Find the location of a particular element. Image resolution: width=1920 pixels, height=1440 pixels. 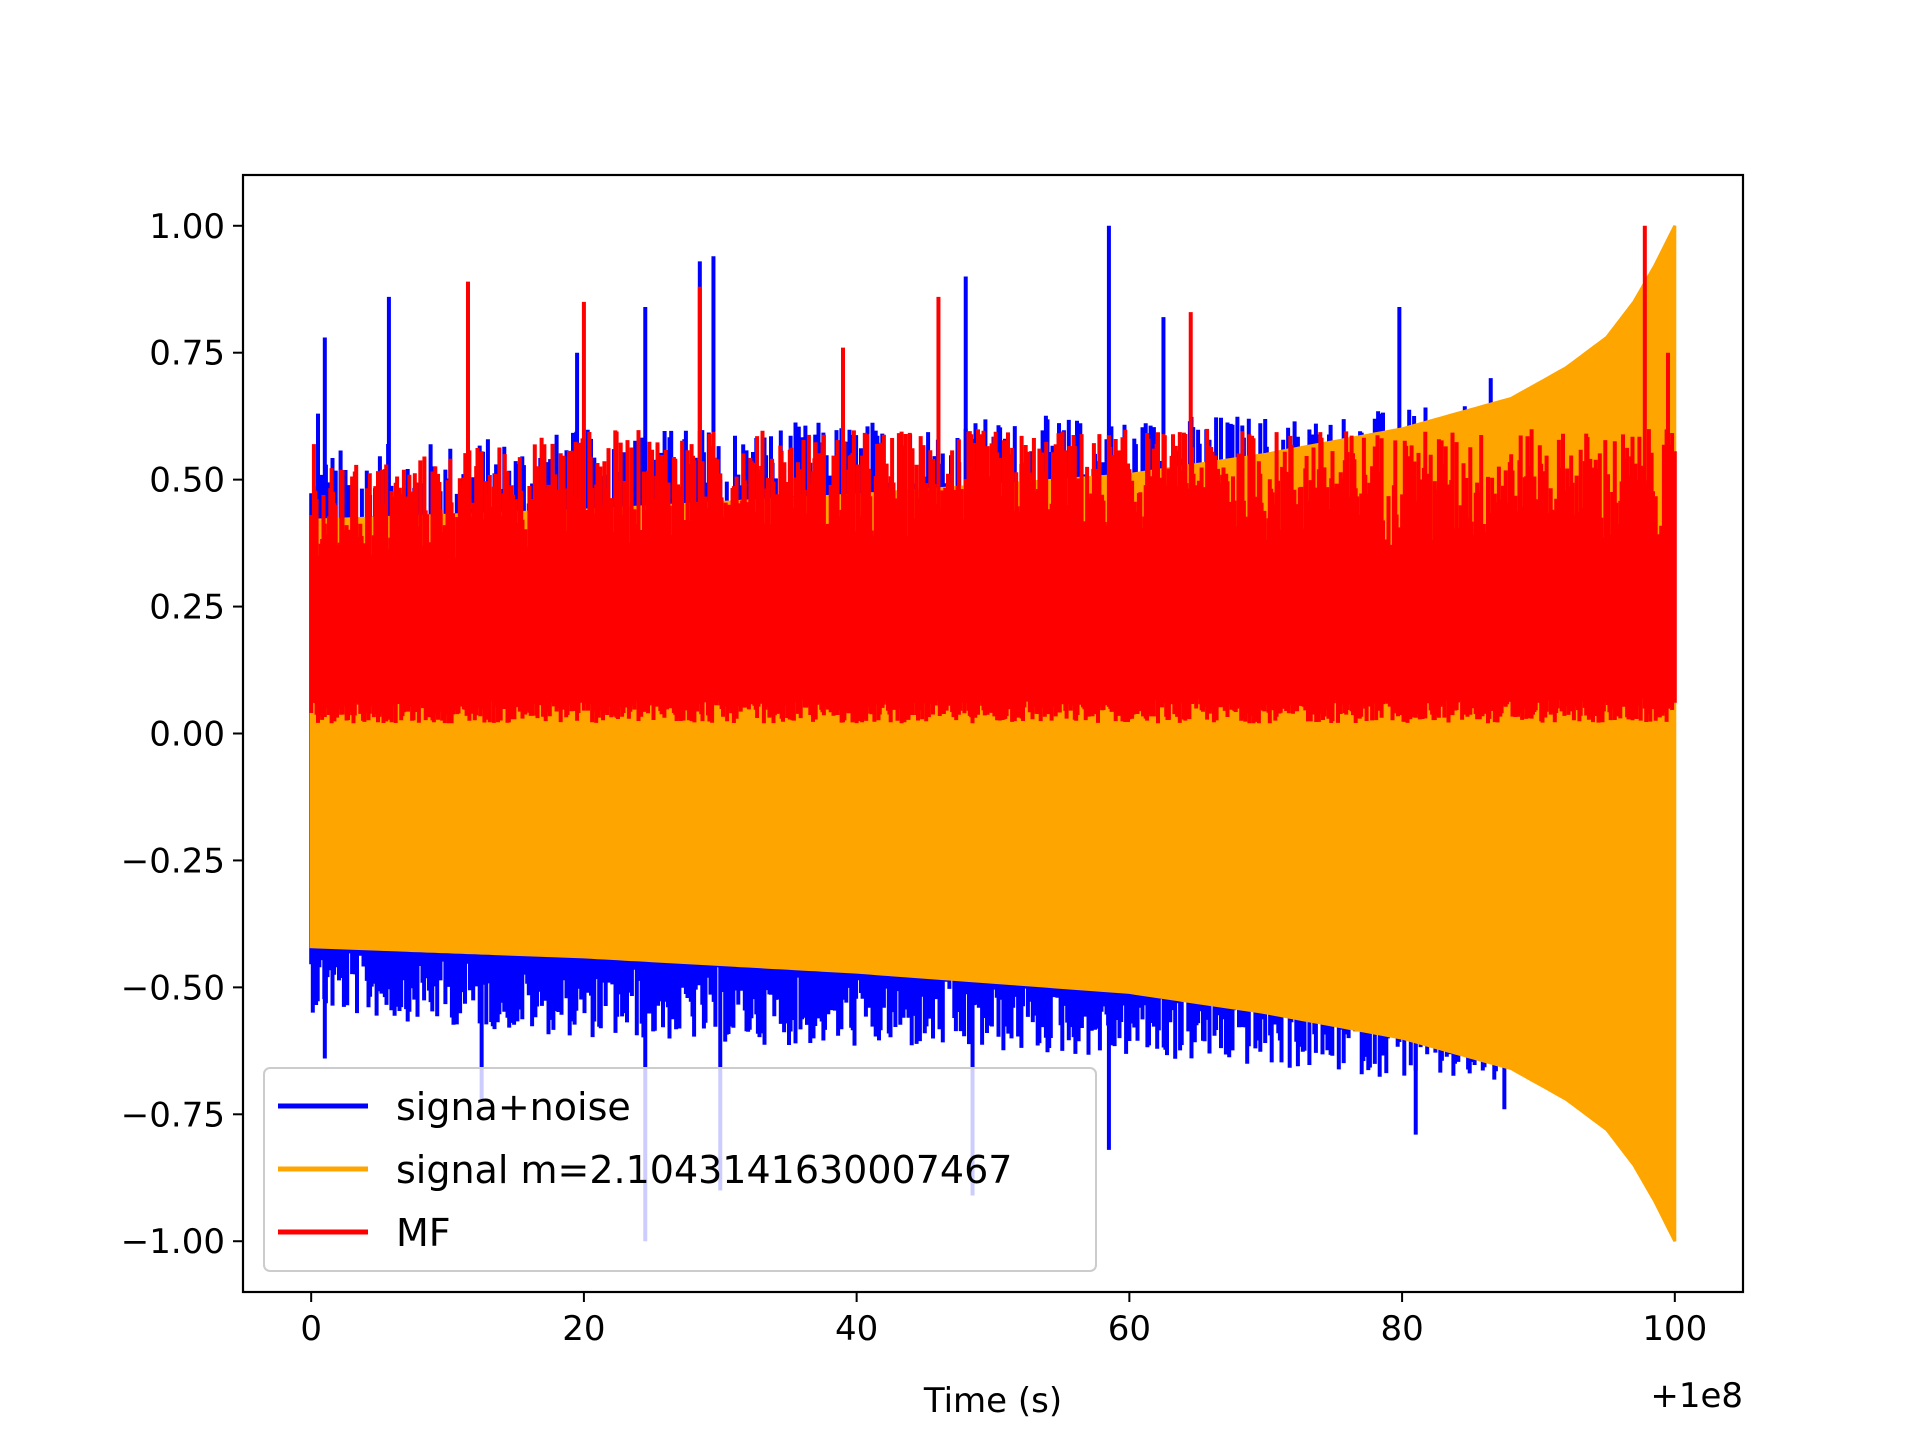

y-axis: −1.00 −0.75 −0.50 −0.25 0.00 0.25 0.50 0.75 1.00 is located at coordinates (182, 734).